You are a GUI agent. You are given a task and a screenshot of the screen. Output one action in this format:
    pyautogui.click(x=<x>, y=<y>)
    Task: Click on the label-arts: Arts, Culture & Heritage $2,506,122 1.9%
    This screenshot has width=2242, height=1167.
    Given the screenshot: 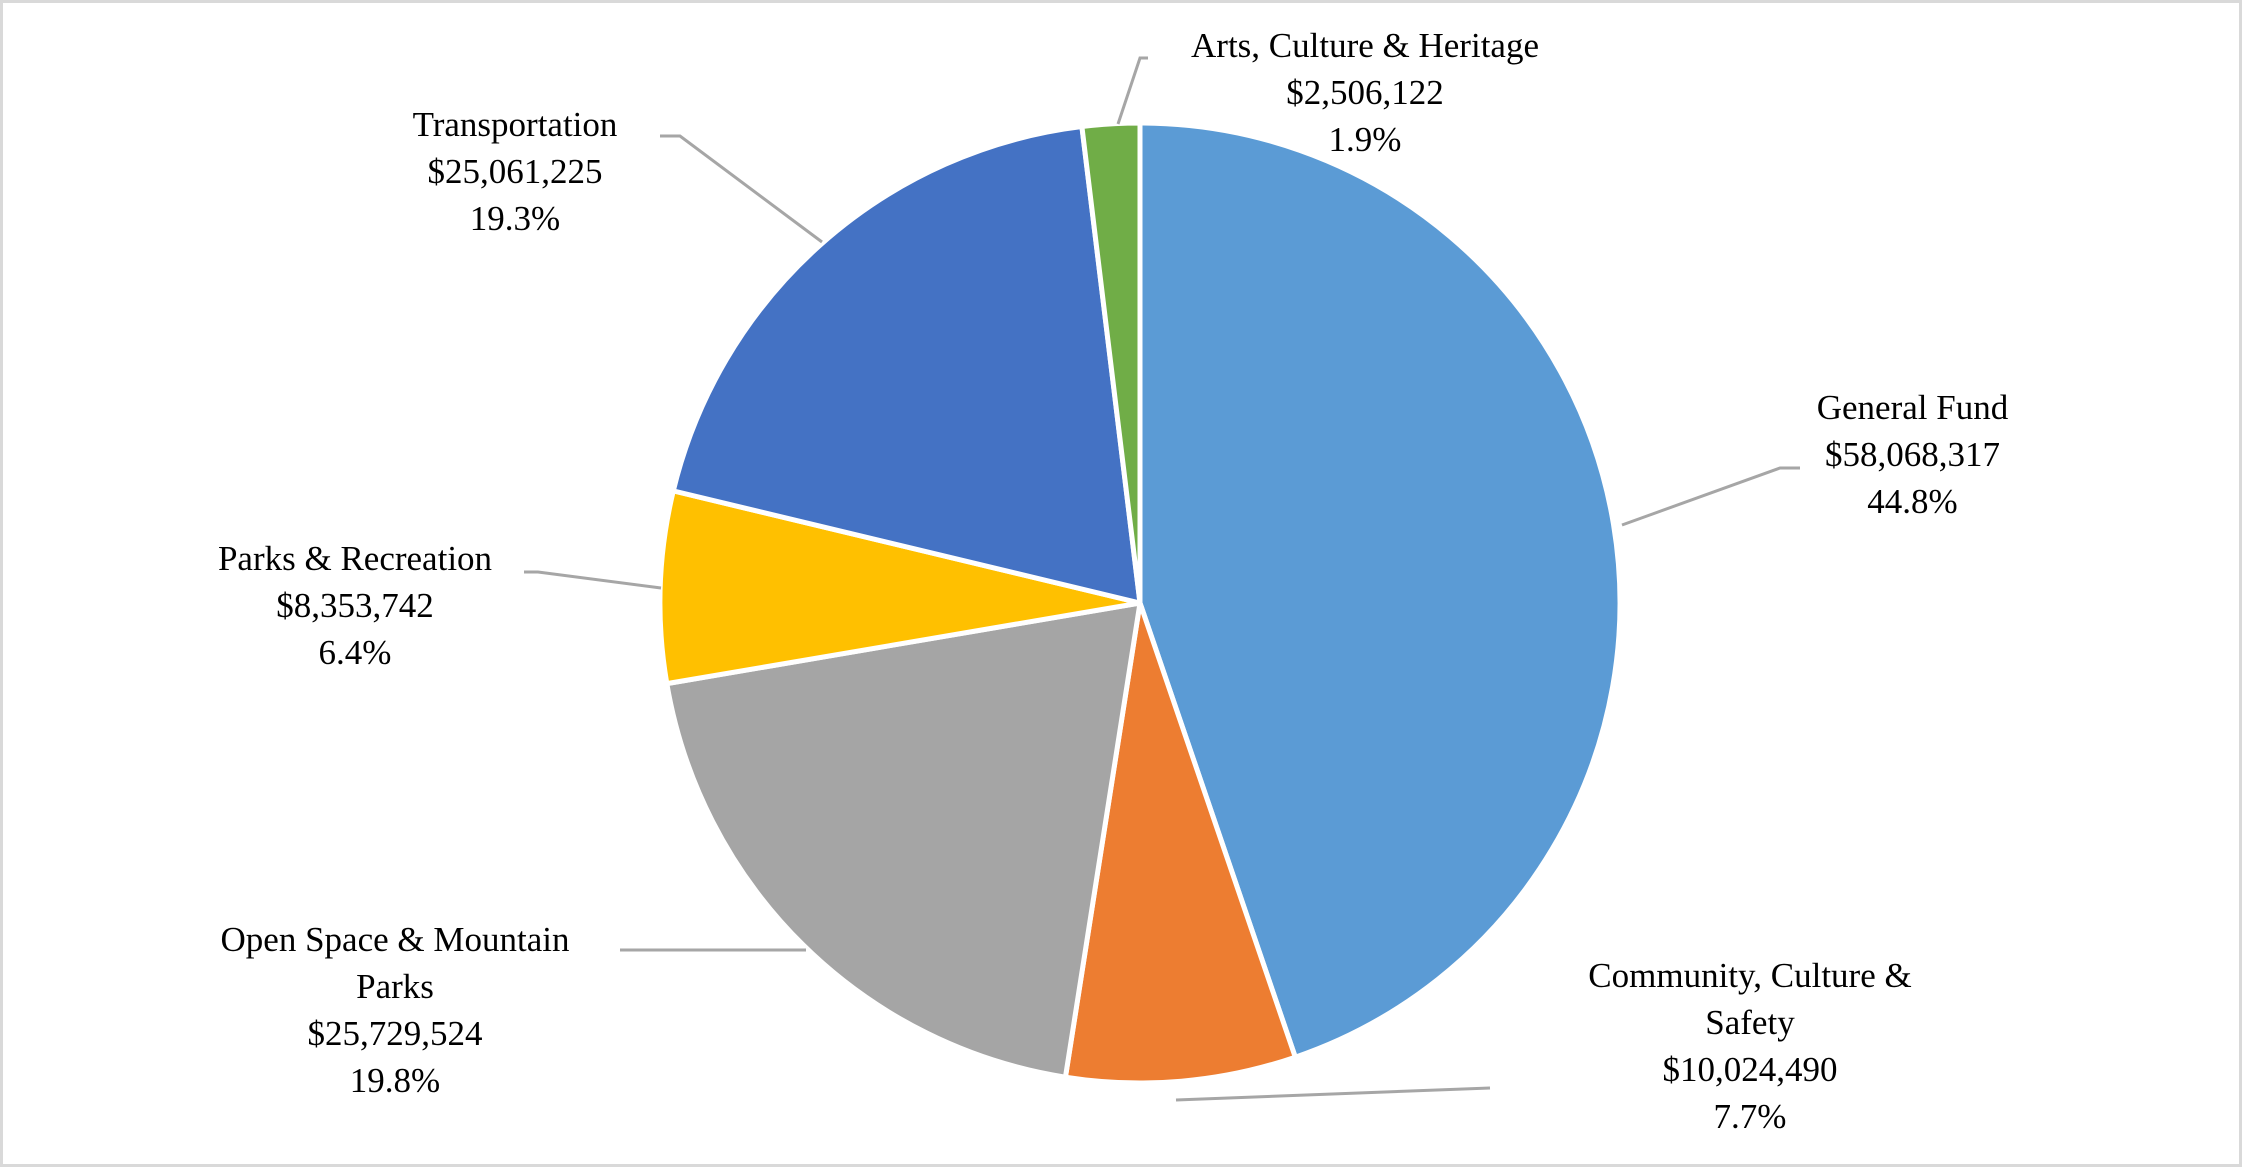 What is the action you would take?
    pyautogui.click(x=1365, y=92)
    